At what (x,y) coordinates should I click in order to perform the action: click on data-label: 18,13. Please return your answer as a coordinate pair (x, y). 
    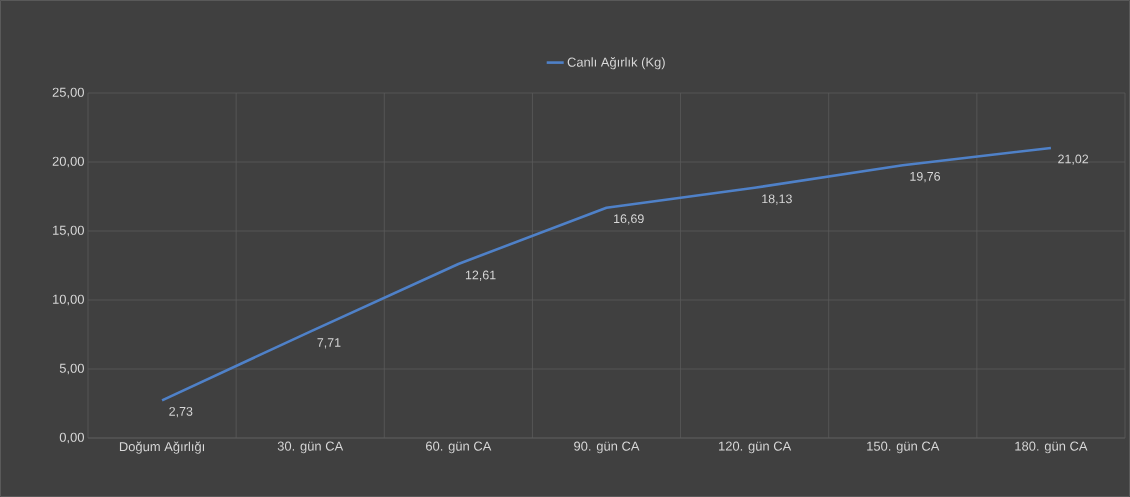
    Looking at the image, I should click on (777, 199).